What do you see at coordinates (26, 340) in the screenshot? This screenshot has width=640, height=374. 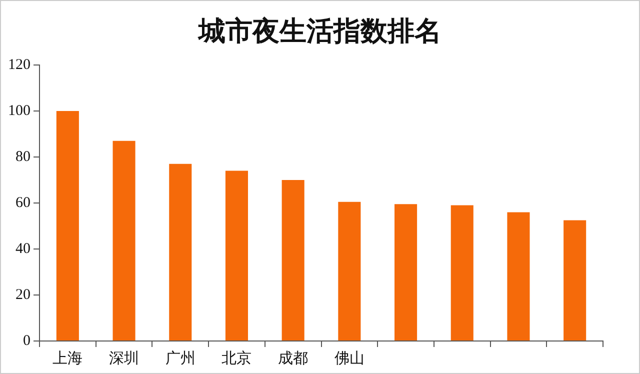 I see `y-tick-label: 0` at bounding box center [26, 340].